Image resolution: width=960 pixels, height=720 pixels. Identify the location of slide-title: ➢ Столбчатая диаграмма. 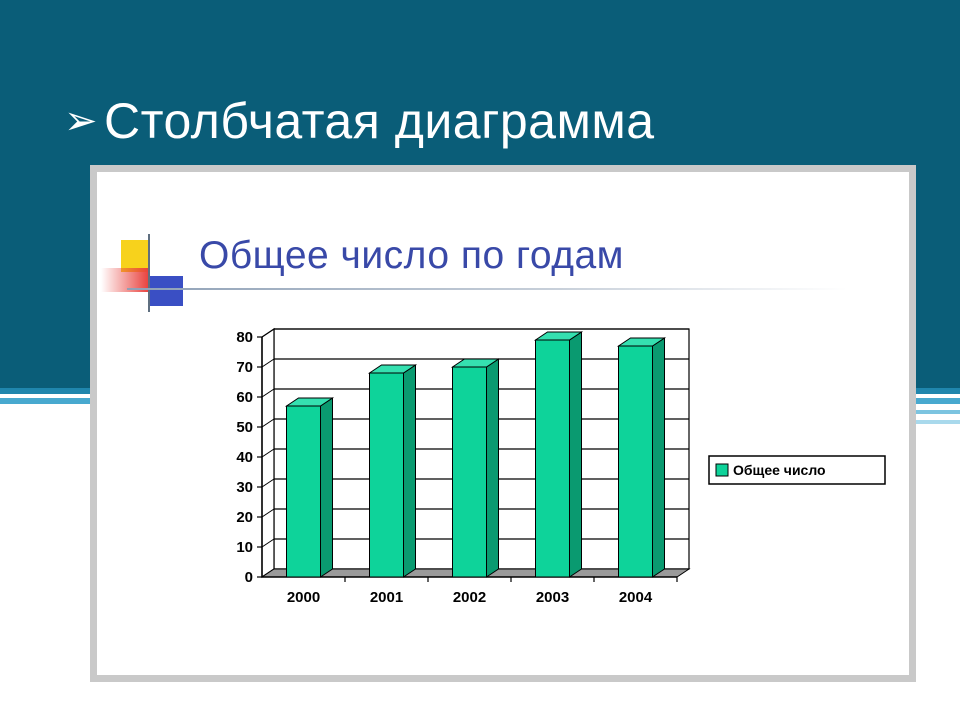
(359, 121).